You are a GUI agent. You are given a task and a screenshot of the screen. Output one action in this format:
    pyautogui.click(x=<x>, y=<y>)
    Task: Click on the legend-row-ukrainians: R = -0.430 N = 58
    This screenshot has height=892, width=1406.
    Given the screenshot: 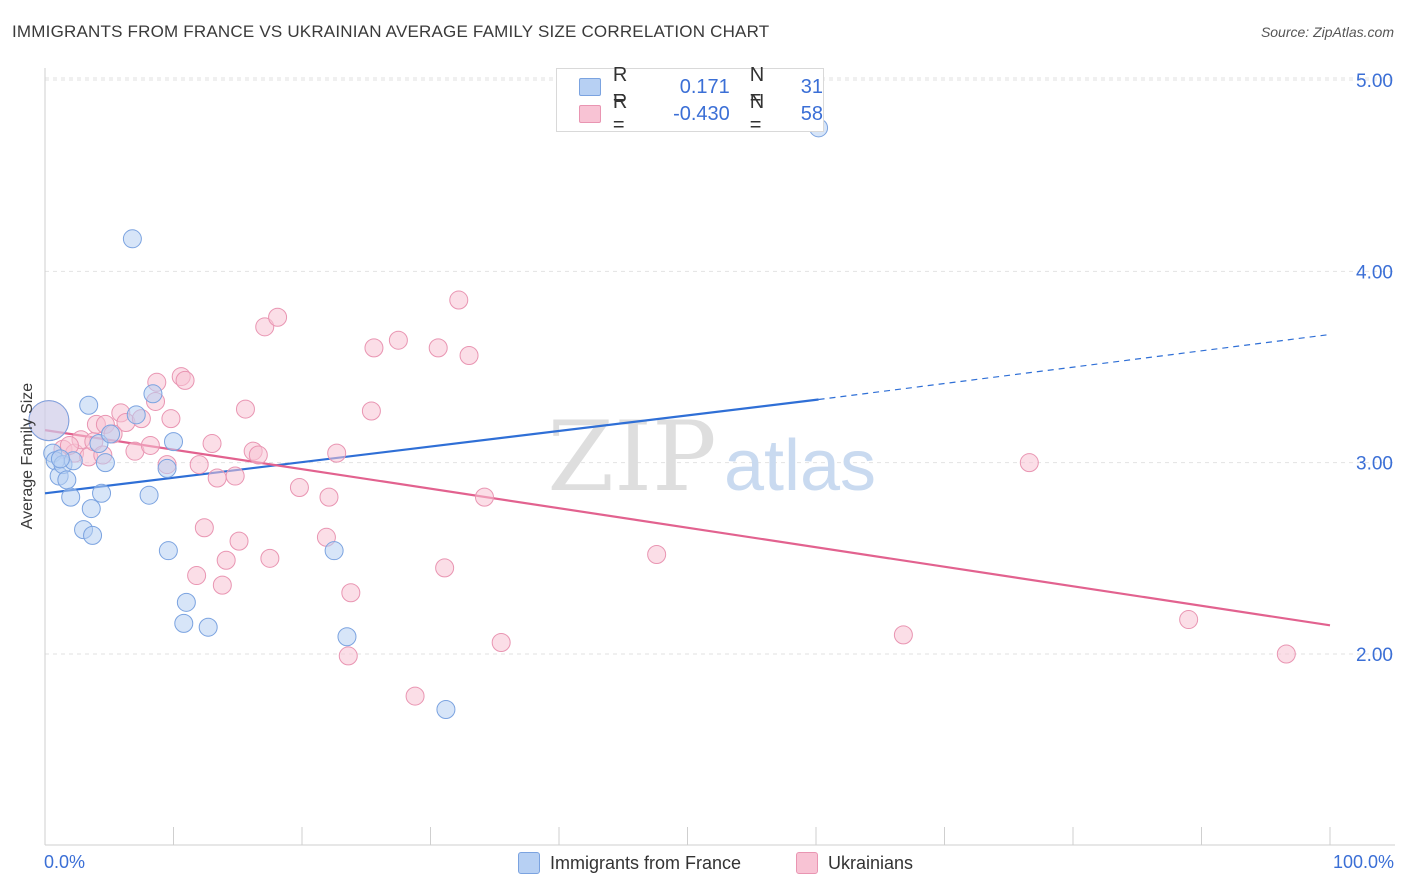 What is the action you would take?
    pyautogui.click(x=701, y=113)
    